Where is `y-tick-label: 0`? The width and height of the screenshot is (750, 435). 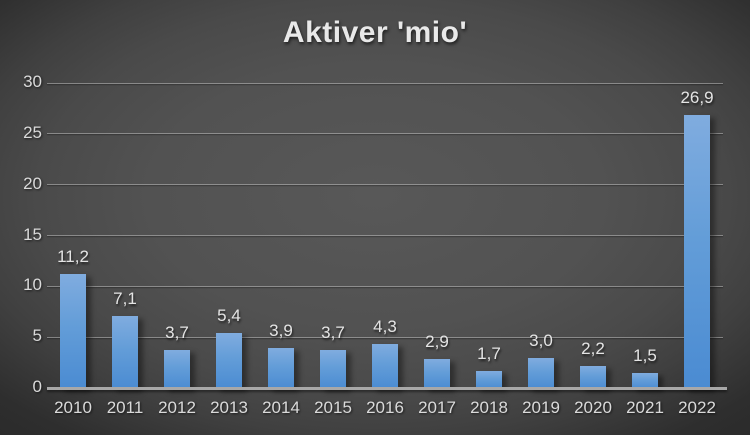
y-tick-label: 0 is located at coordinates (37, 386).